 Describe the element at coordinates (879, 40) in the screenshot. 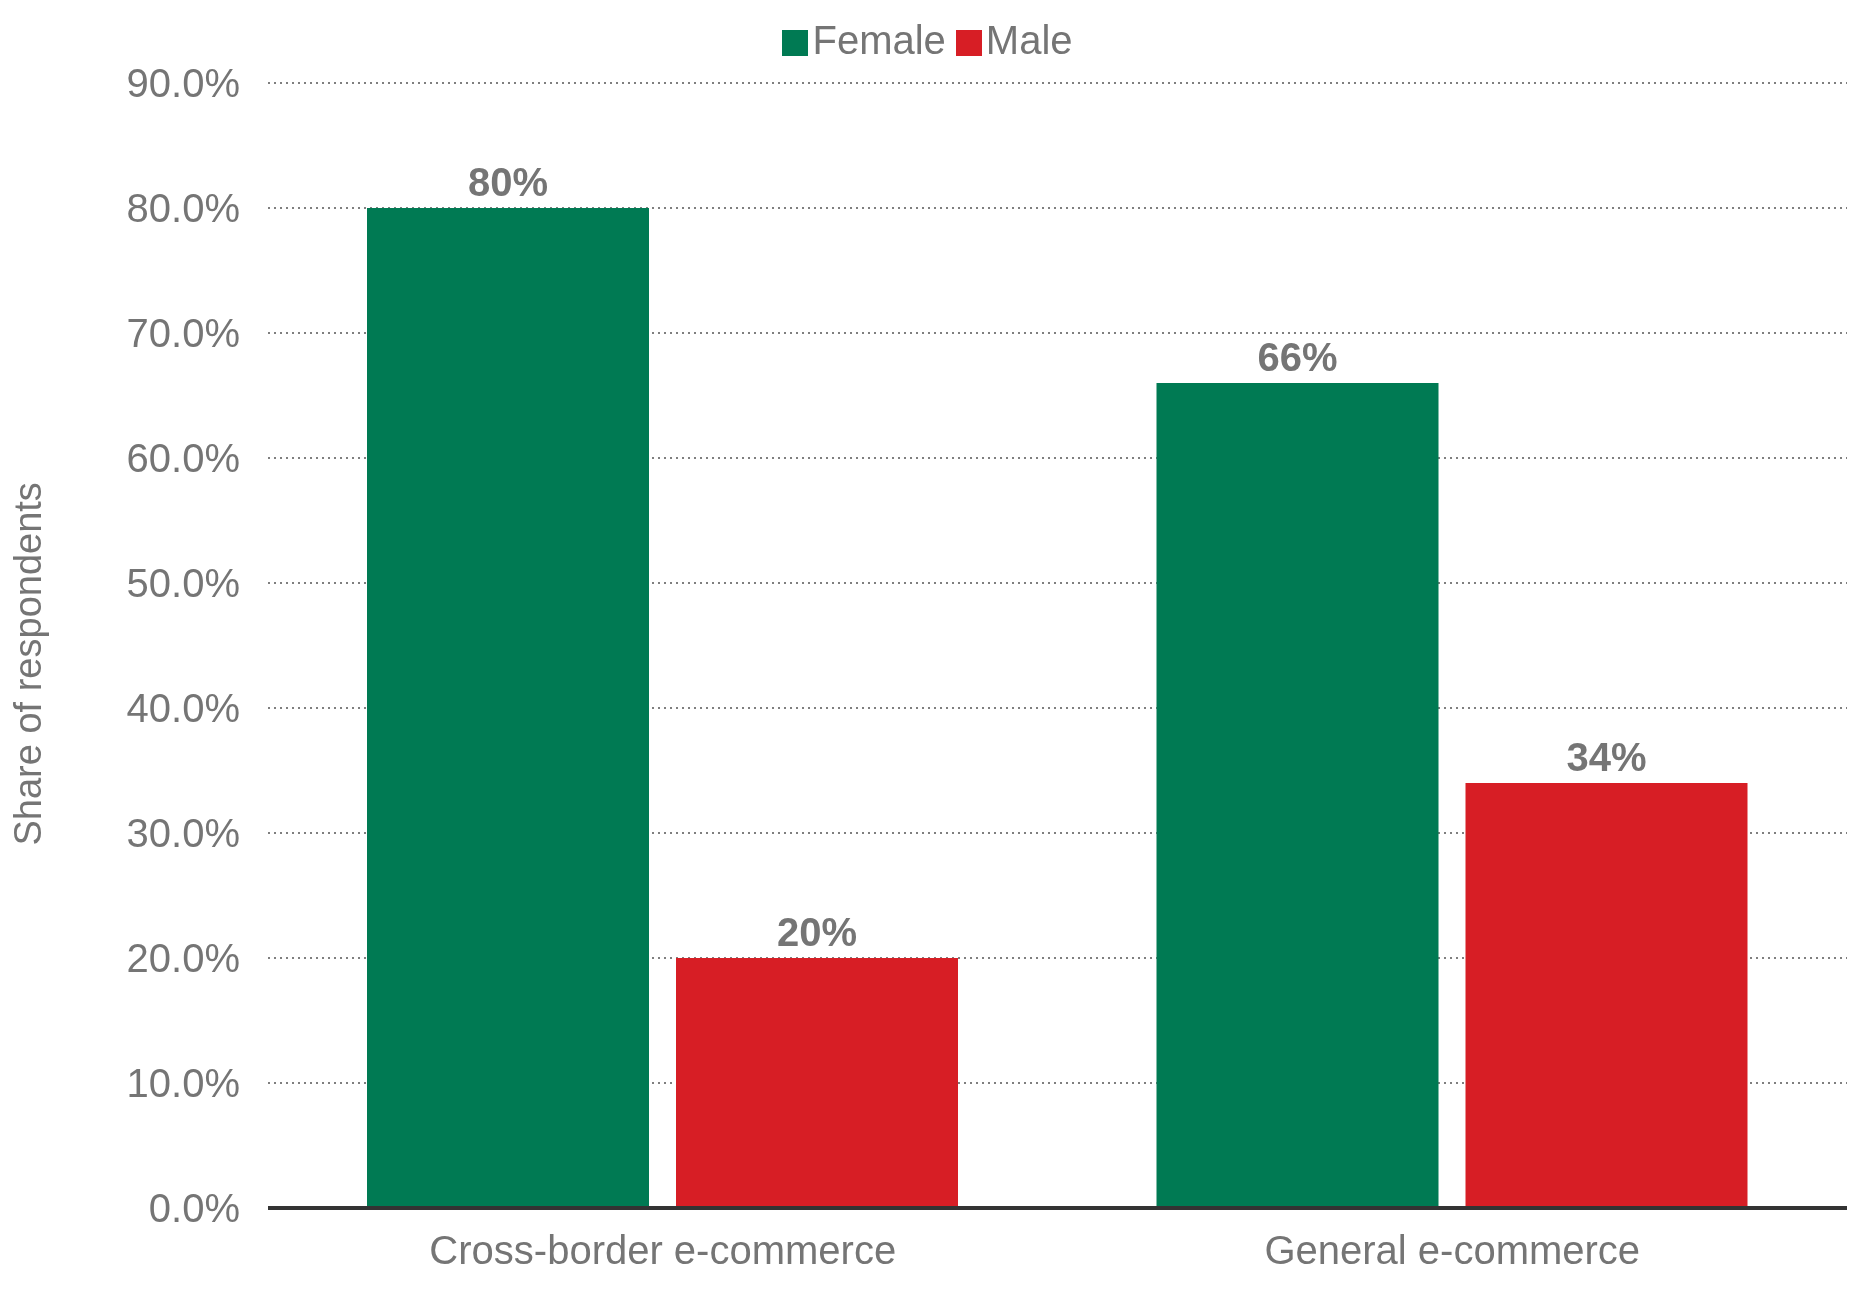

I see `legend-label: Female` at that location.